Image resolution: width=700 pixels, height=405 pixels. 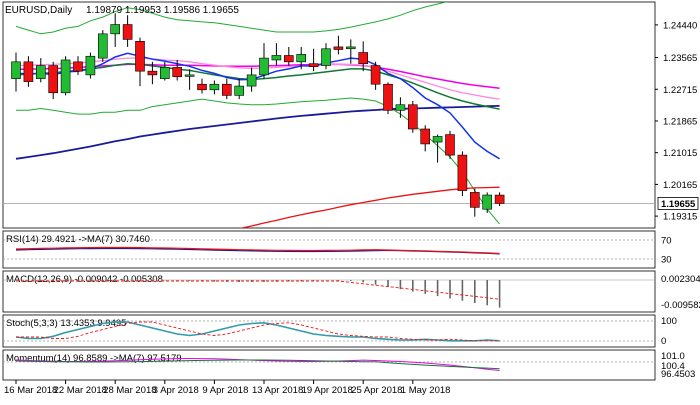 I want to click on current-price-label: 1.19655, so click(x=678, y=204).